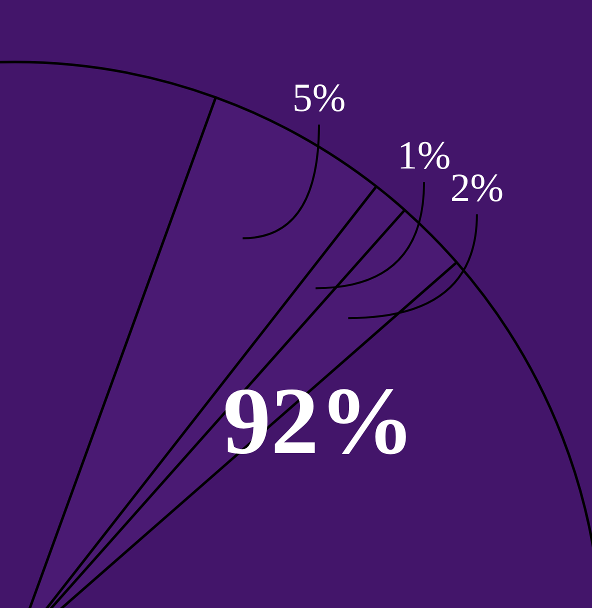  Describe the element at coordinates (477, 187) in the screenshot. I see `data-label: 2%` at that location.